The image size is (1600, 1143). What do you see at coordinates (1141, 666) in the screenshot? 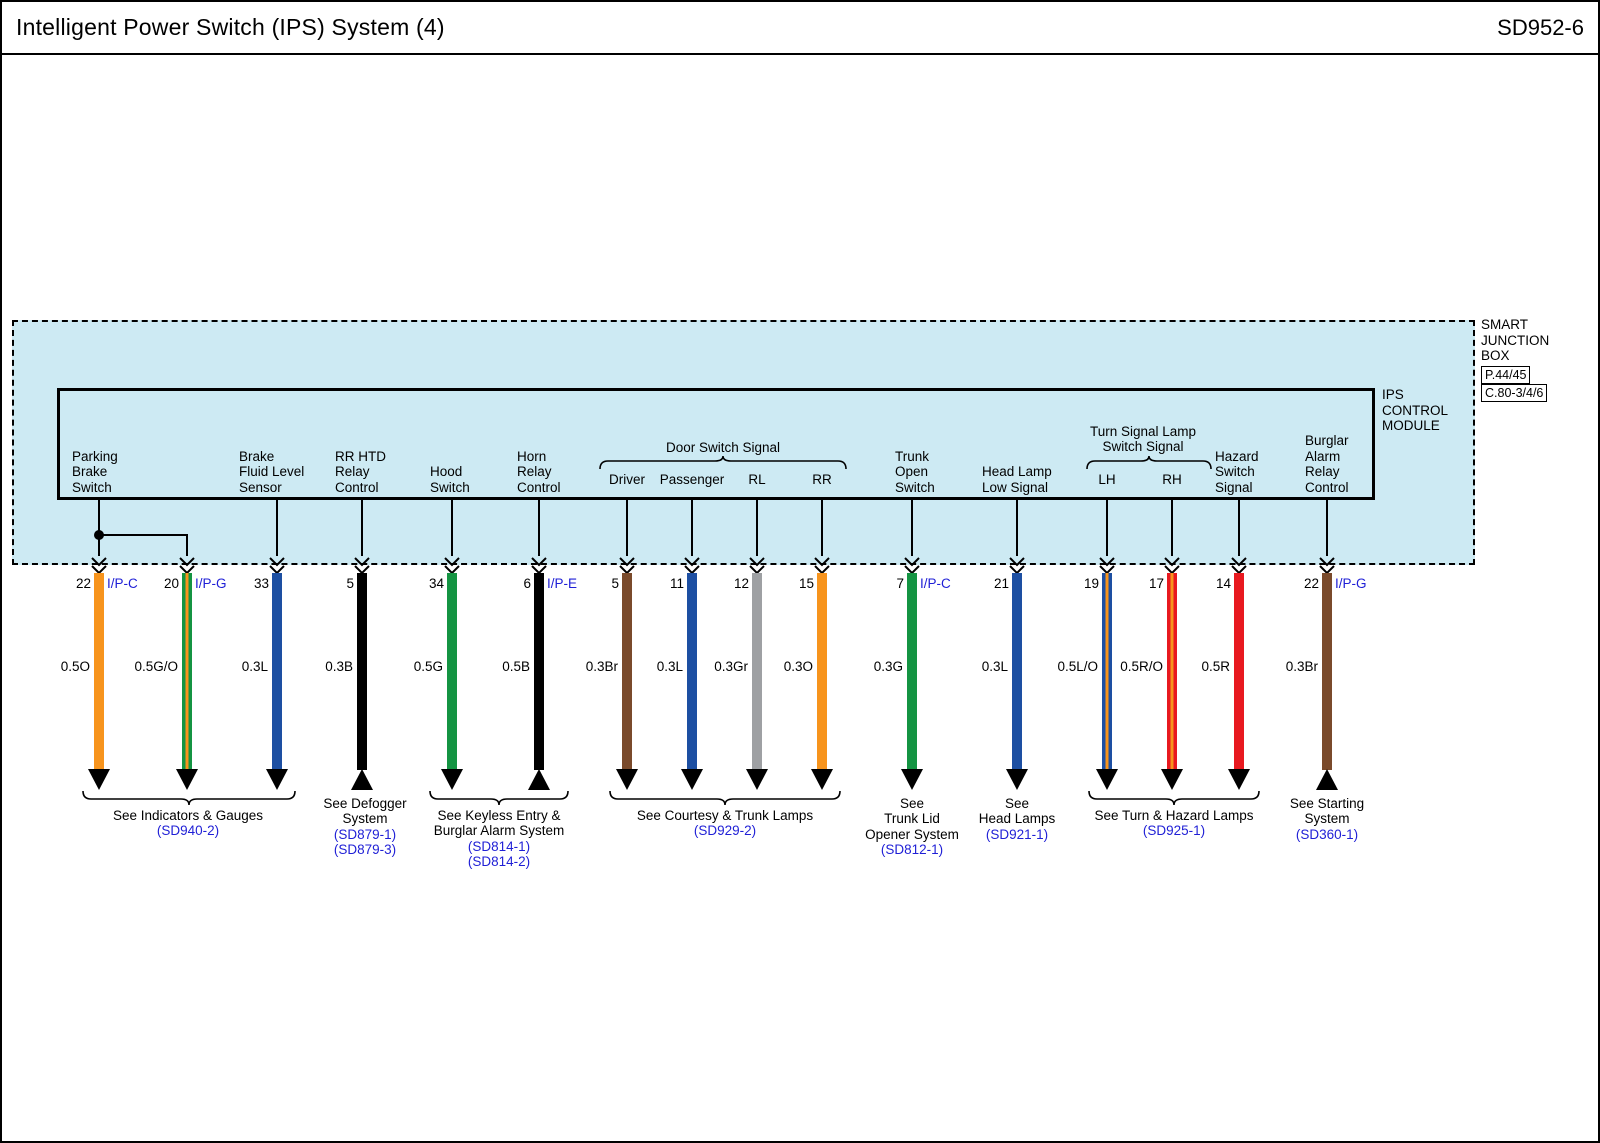
I see `wire-gauge: 0.5R/O` at bounding box center [1141, 666].